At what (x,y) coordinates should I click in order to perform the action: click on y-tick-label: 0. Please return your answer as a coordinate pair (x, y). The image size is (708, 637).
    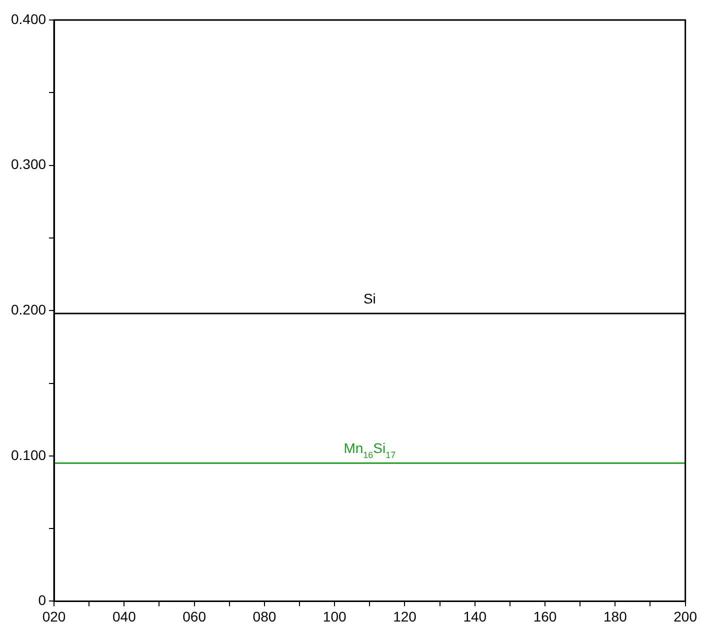
    Looking at the image, I should click on (42, 600).